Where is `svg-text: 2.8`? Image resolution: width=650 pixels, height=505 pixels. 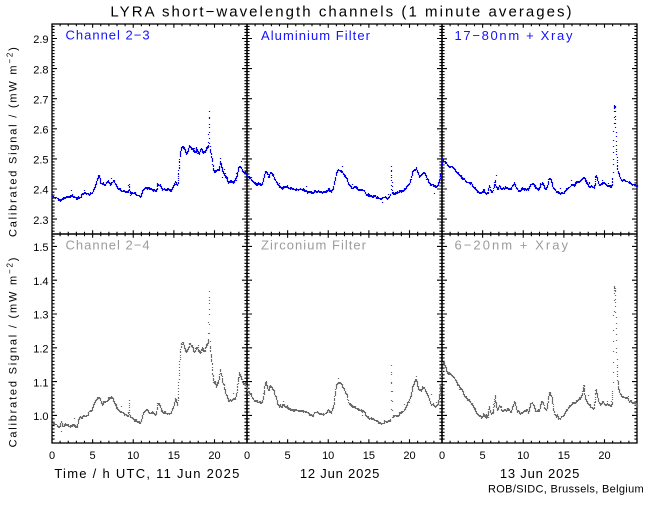 svg-text: 2.8 is located at coordinates (40, 70).